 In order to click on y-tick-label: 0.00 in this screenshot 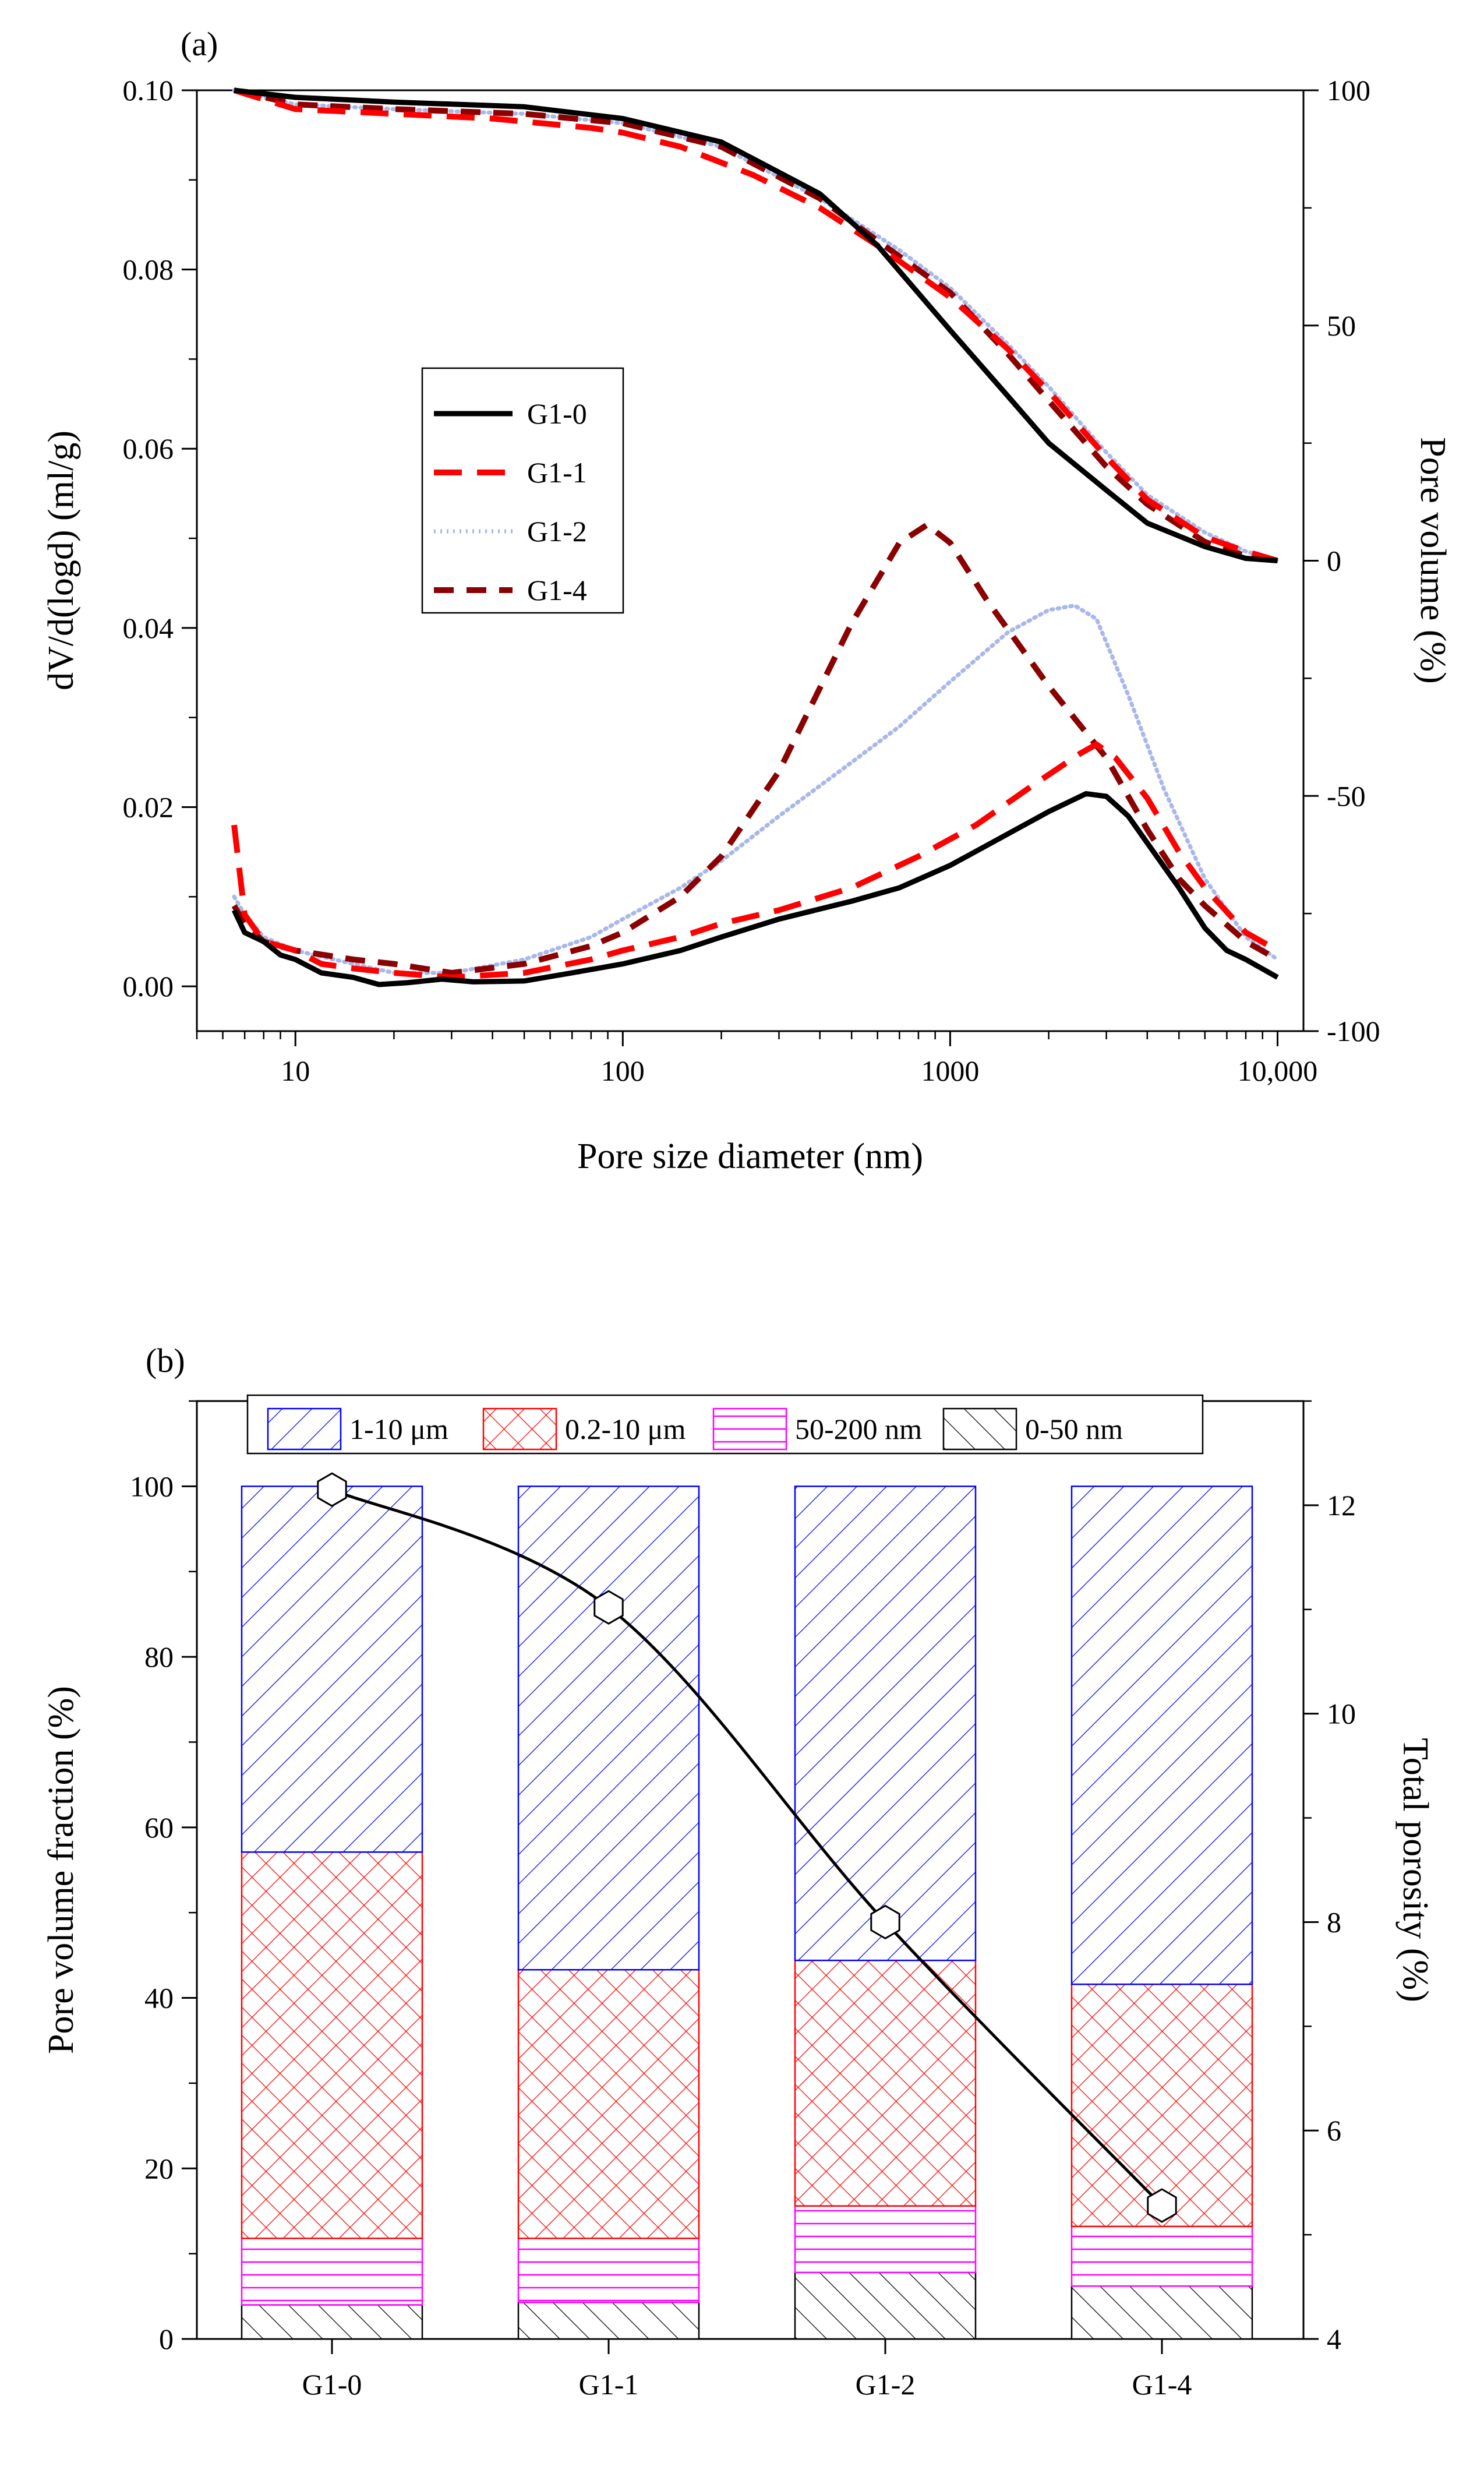, I will do `click(149, 986)`.